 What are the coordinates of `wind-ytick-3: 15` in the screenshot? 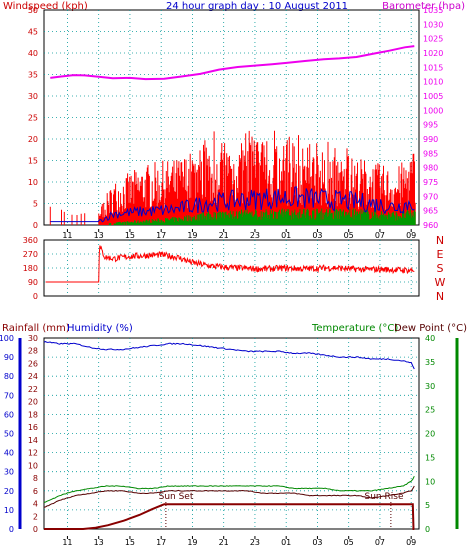 It's located at (33, 161).